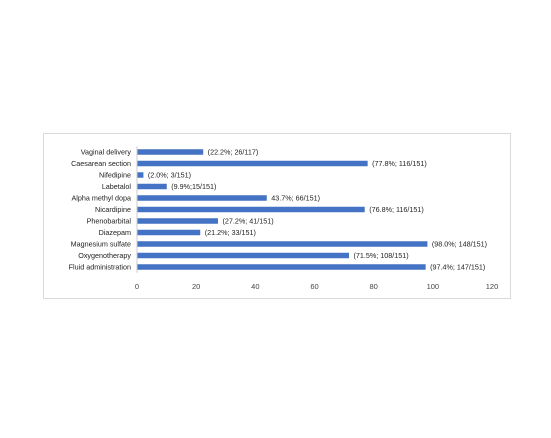 The image size is (551, 438). Describe the element at coordinates (381, 255) in the screenshot. I see `data-label: (71.5%; 108/151)` at that location.